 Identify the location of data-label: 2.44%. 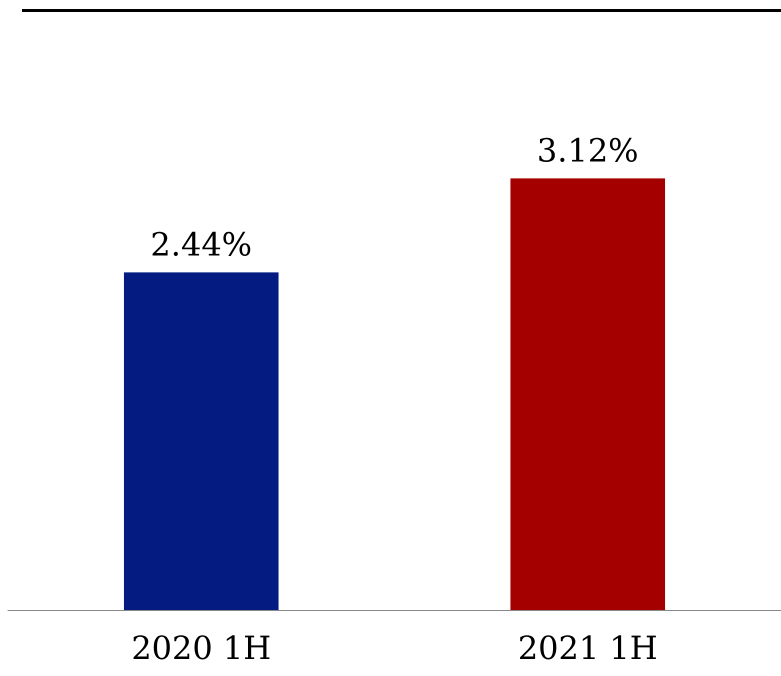
(201, 244).